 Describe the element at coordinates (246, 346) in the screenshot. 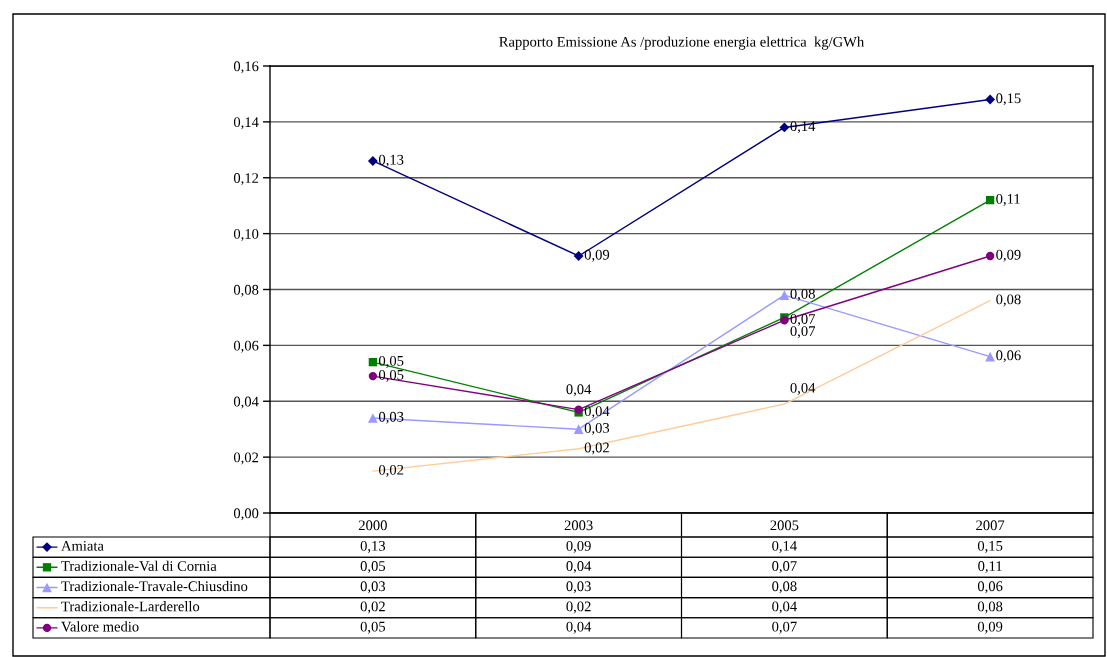

I see `y-tick-label: 0,06` at that location.